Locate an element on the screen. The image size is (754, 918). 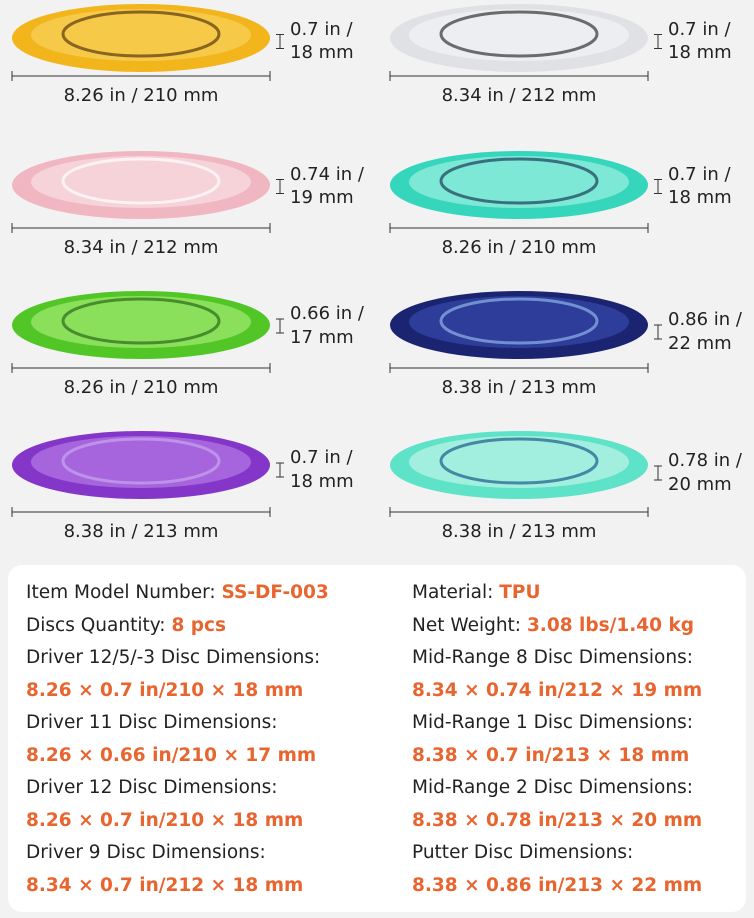
spec-line: Driver 12/5/-3 Disc Dimensions: is located at coordinates (177, 658).